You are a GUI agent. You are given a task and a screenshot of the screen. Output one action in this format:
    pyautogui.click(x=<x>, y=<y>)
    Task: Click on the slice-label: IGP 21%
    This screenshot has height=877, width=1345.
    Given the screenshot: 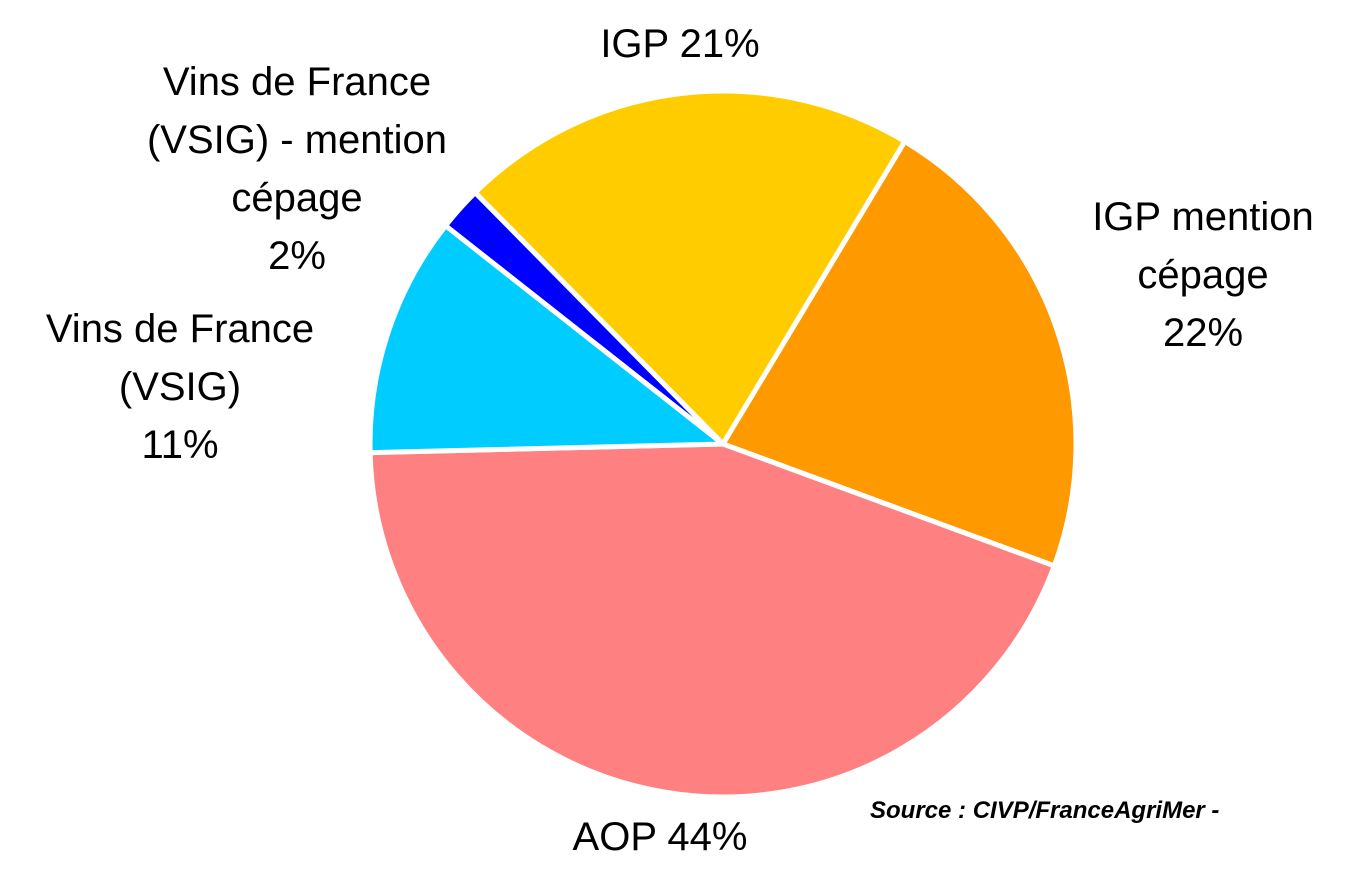 What is the action you would take?
    pyautogui.click(x=680, y=44)
    